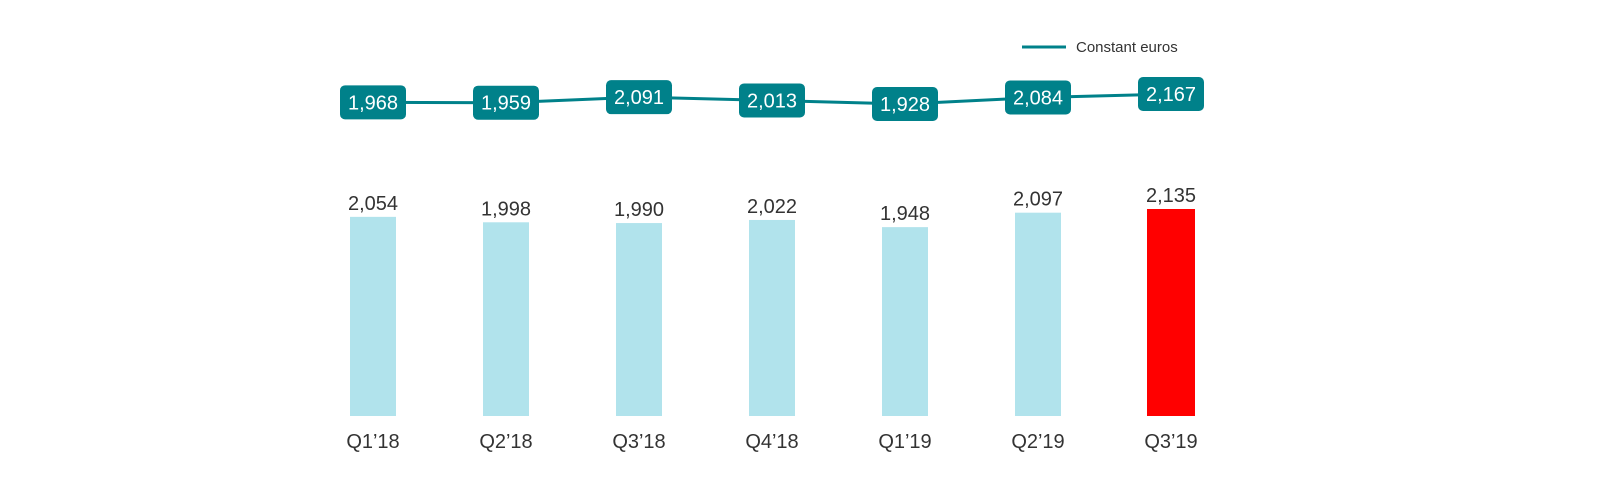 Image resolution: width=1600 pixels, height=500 pixels. I want to click on line-value-labels: 1,968 1,959 2,091 2,013 1,928 2,084 2,167, so click(772, 99).